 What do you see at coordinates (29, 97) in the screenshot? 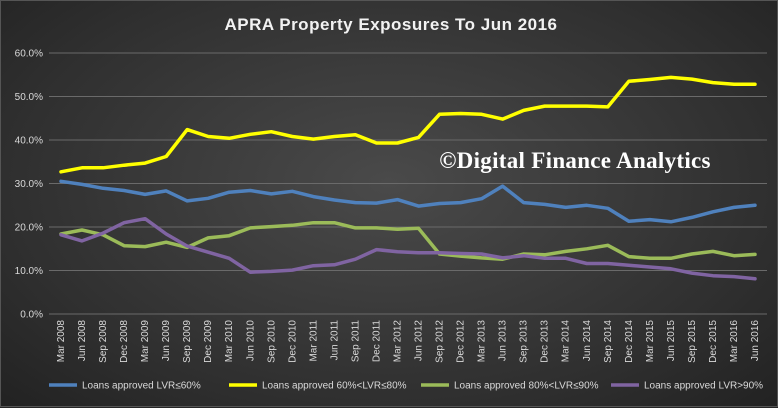
I see `y-tick-label: 50.0%` at bounding box center [29, 97].